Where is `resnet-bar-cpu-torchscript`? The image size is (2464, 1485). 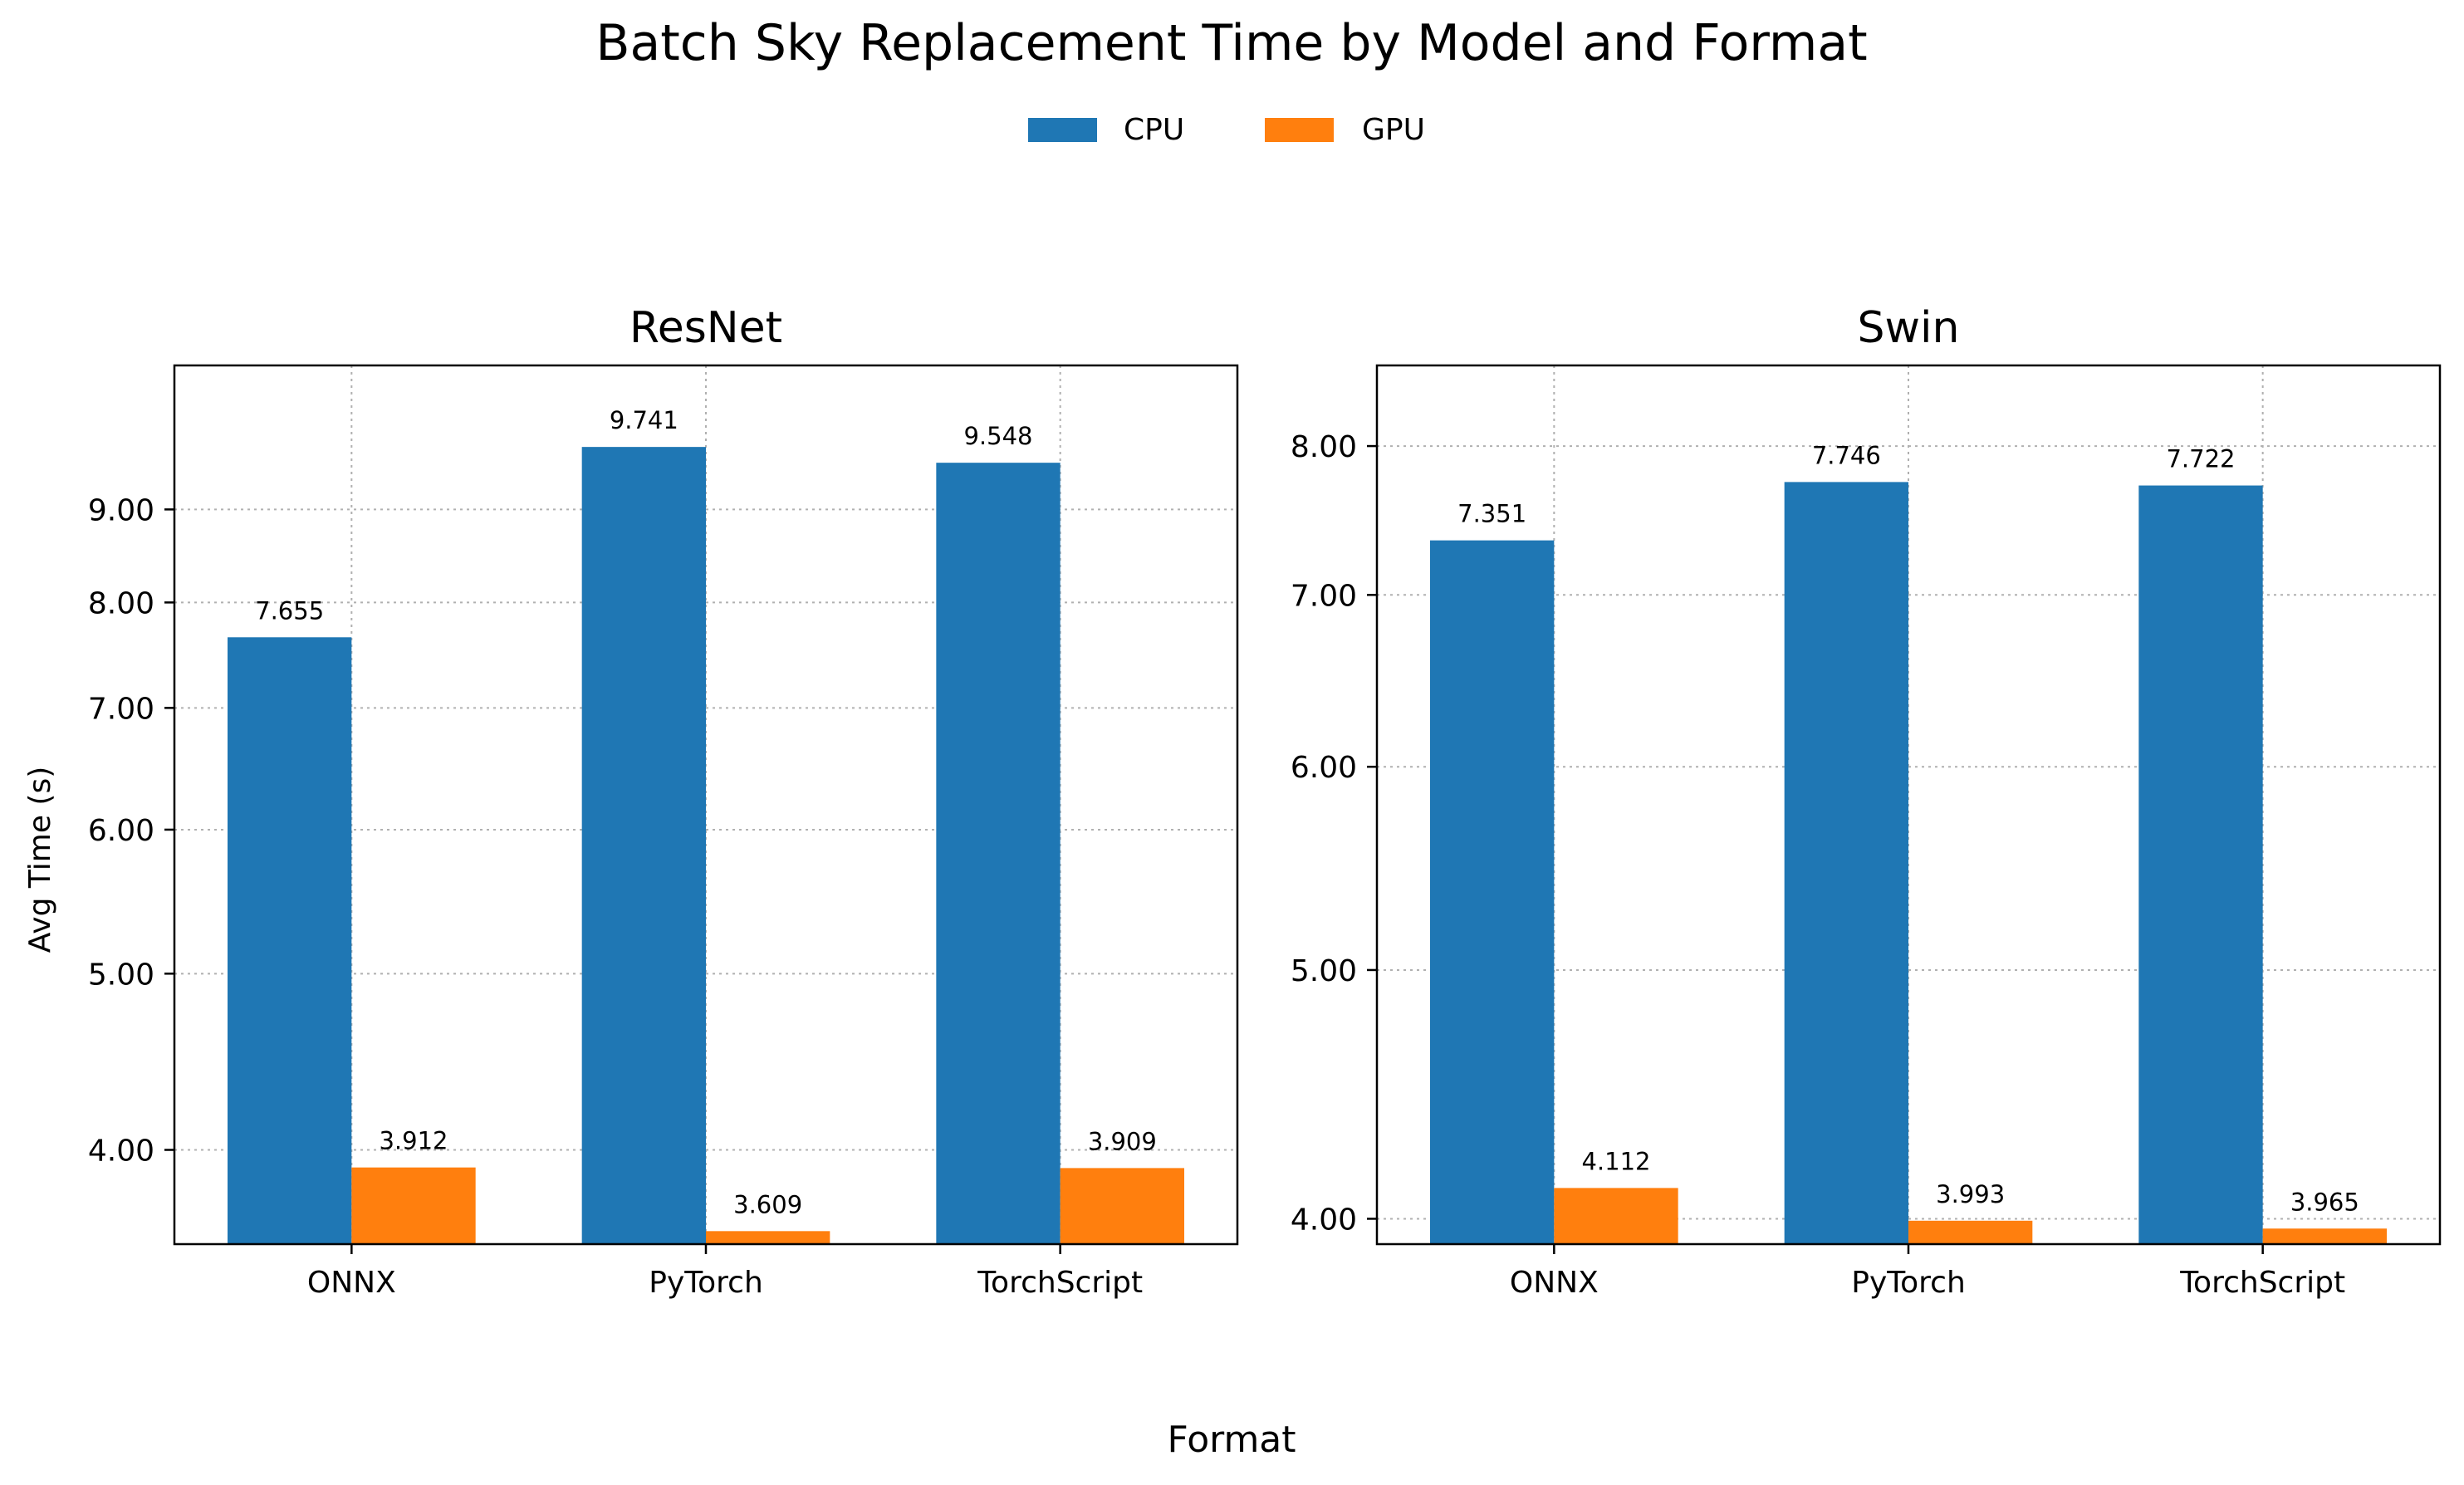 resnet-bar-cpu-torchscript is located at coordinates (999, 854).